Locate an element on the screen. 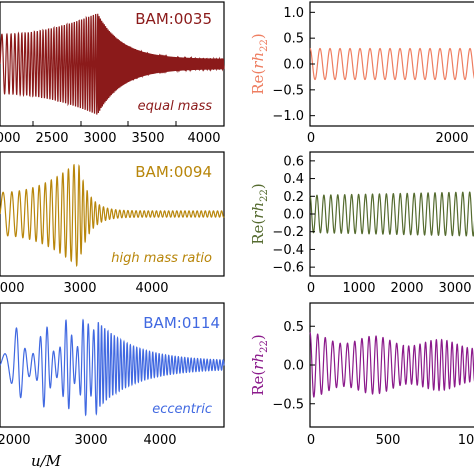 The image size is (474, 474). y-tick-label: −0.4 is located at coordinates (288, 250).